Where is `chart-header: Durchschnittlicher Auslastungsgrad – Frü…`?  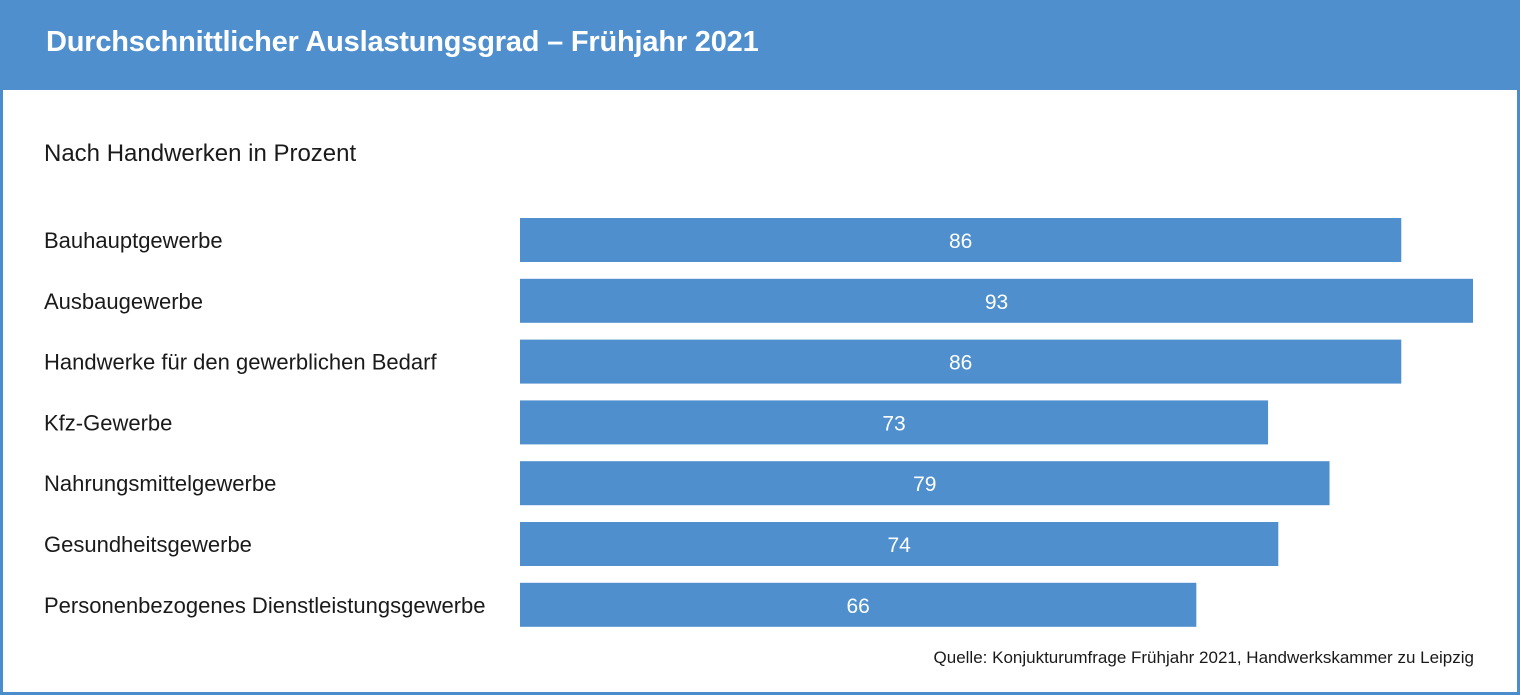 chart-header: Durchschnittlicher Auslastungsgrad – Frü… is located at coordinates (760, 45).